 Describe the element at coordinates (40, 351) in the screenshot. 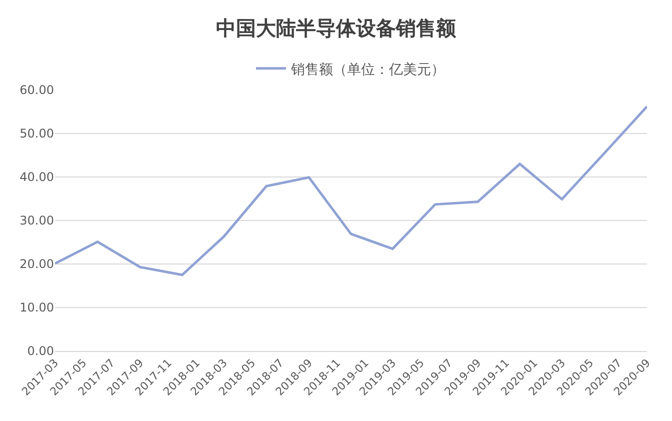

I see `y-tick-label: 0.00` at that location.